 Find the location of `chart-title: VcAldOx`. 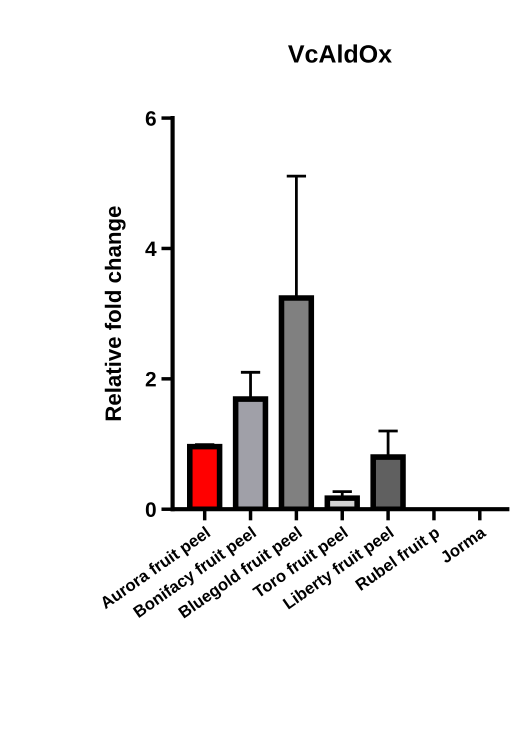

chart-title: VcAldOx is located at coordinates (340, 53).